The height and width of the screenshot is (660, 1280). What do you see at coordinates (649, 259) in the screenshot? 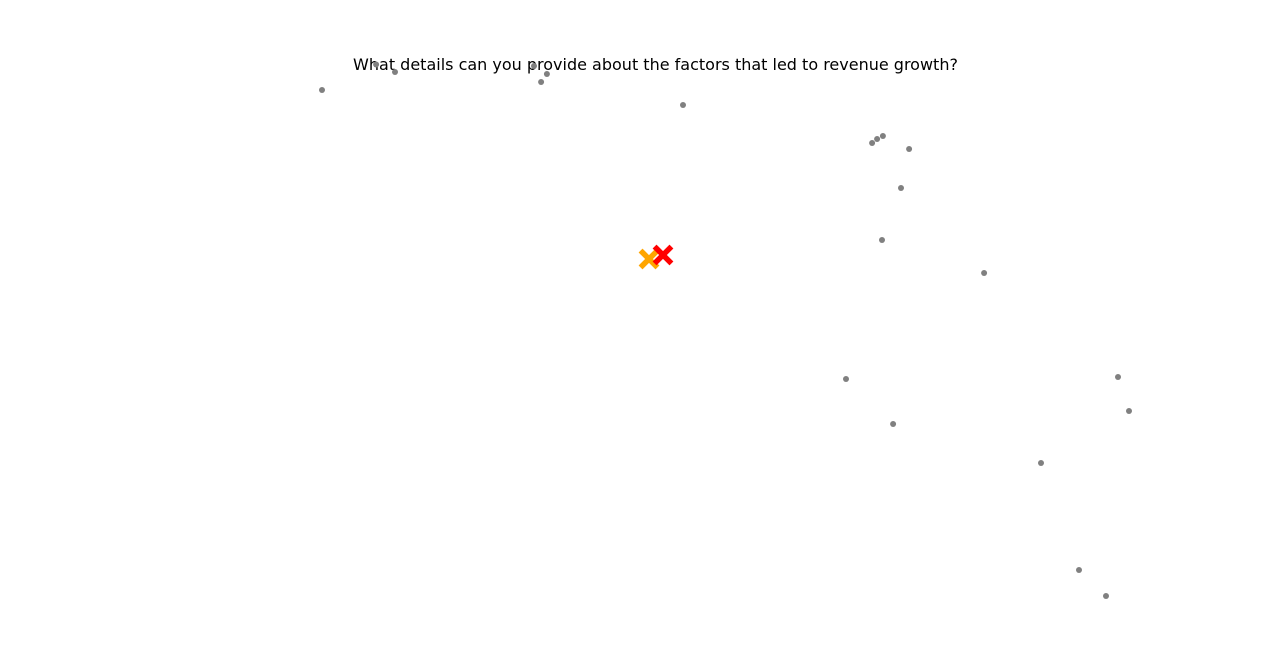
I see `x-marker-orange` at bounding box center [649, 259].